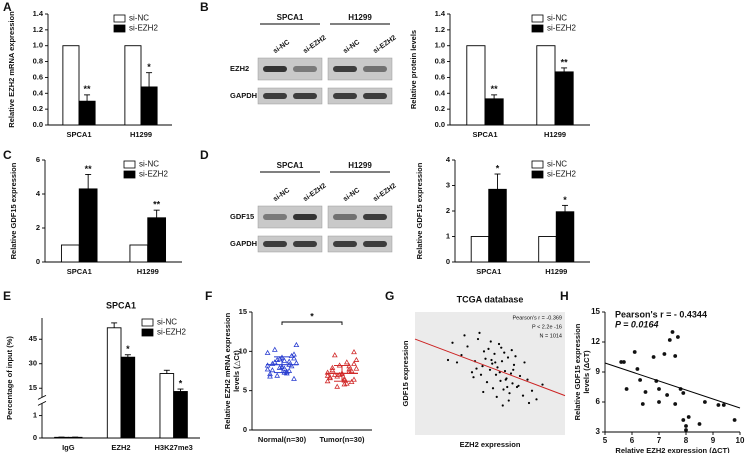 The height and width of the screenshot is (453, 747). Describe the element at coordinates (243, 243) in the screenshot. I see `row-label: GAPDH` at that location.